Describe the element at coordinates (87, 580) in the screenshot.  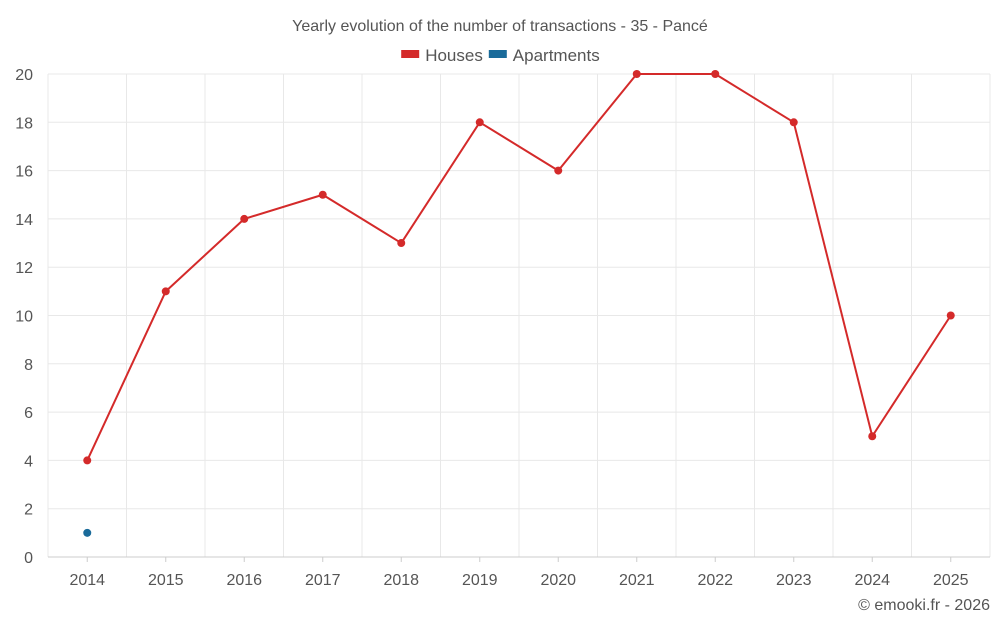
I see `x-tick-label: 2014` at that location.